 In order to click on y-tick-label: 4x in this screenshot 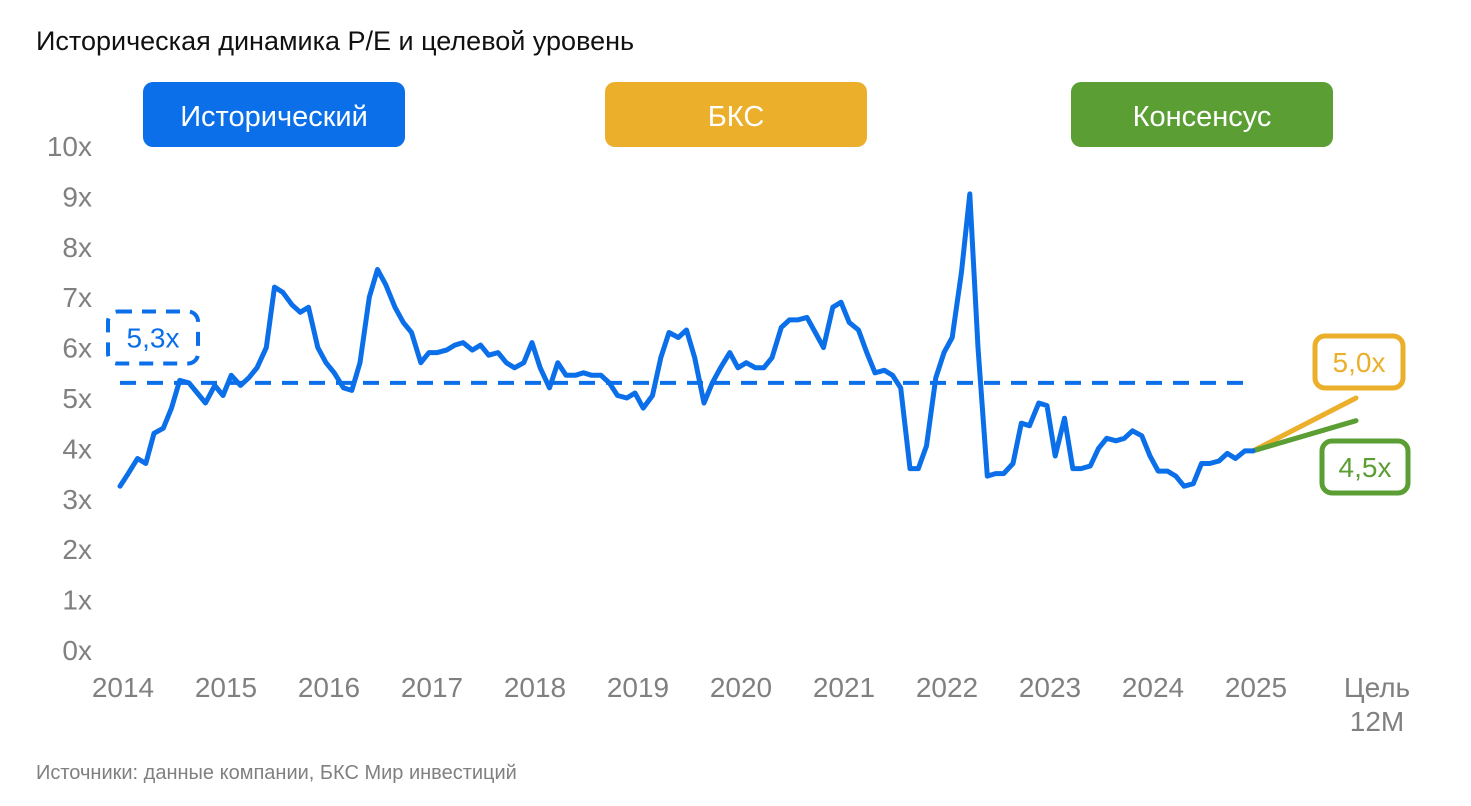, I will do `click(77, 448)`.